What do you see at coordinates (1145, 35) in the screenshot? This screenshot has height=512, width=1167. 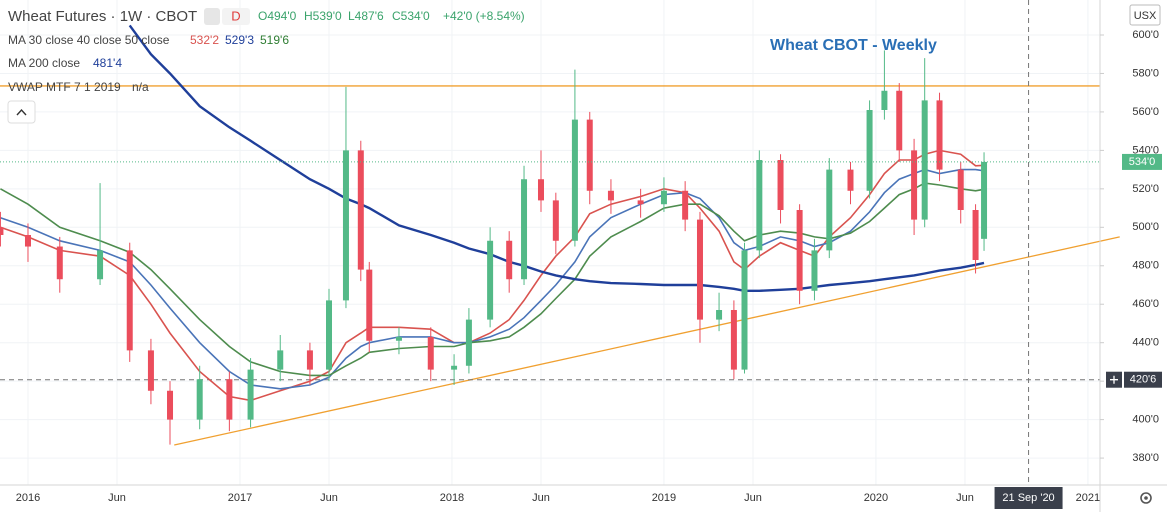 I see `y-tick-label: 600'0` at bounding box center [1145, 35].